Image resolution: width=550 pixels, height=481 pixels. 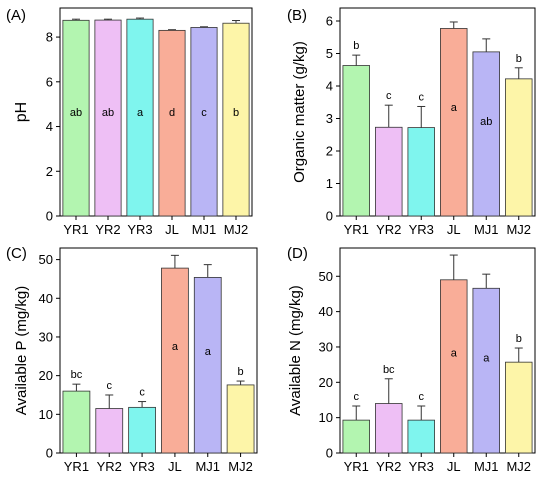 What do you see at coordinates (389, 370) in the screenshot?
I see `significance-letter: bc` at bounding box center [389, 370].